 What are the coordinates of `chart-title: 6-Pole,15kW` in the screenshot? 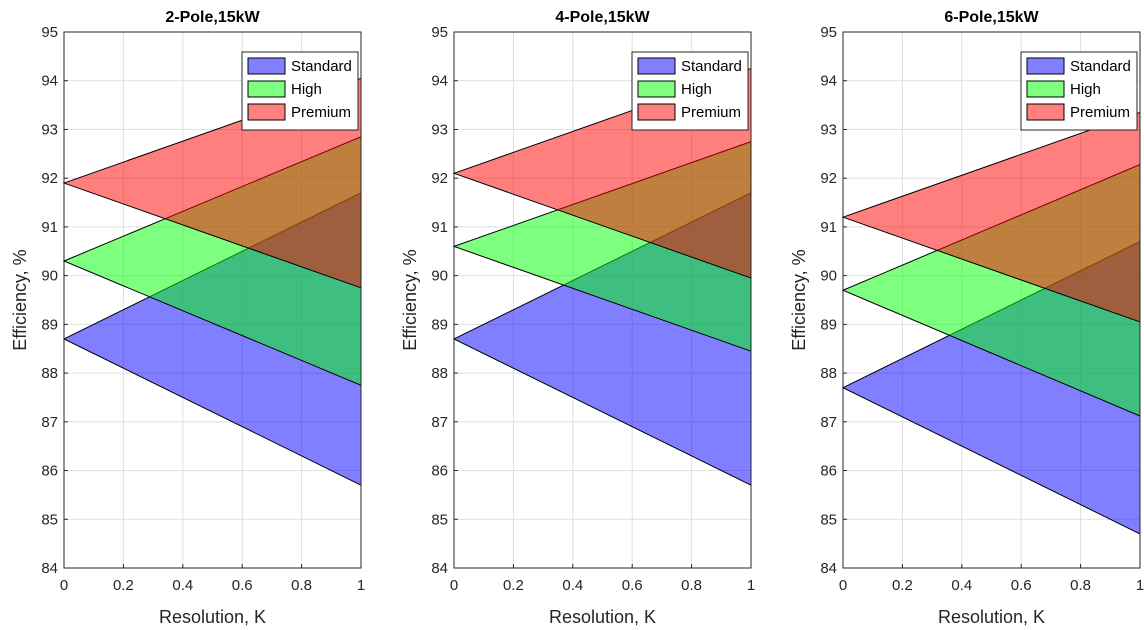 It's located at (991, 17).